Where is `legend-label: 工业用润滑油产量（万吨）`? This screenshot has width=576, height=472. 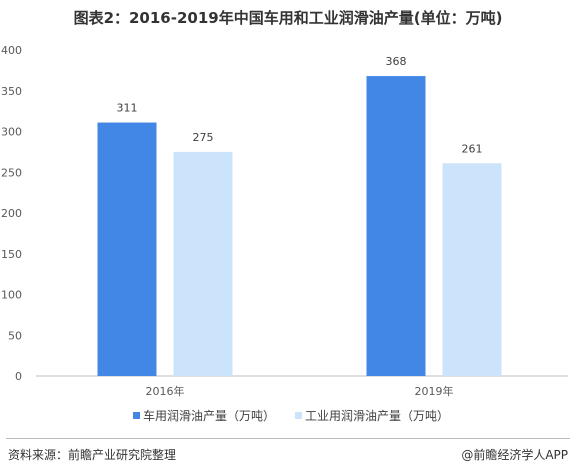
legend-label: 工业用润滑油产量（万吨） is located at coordinates (377, 416).